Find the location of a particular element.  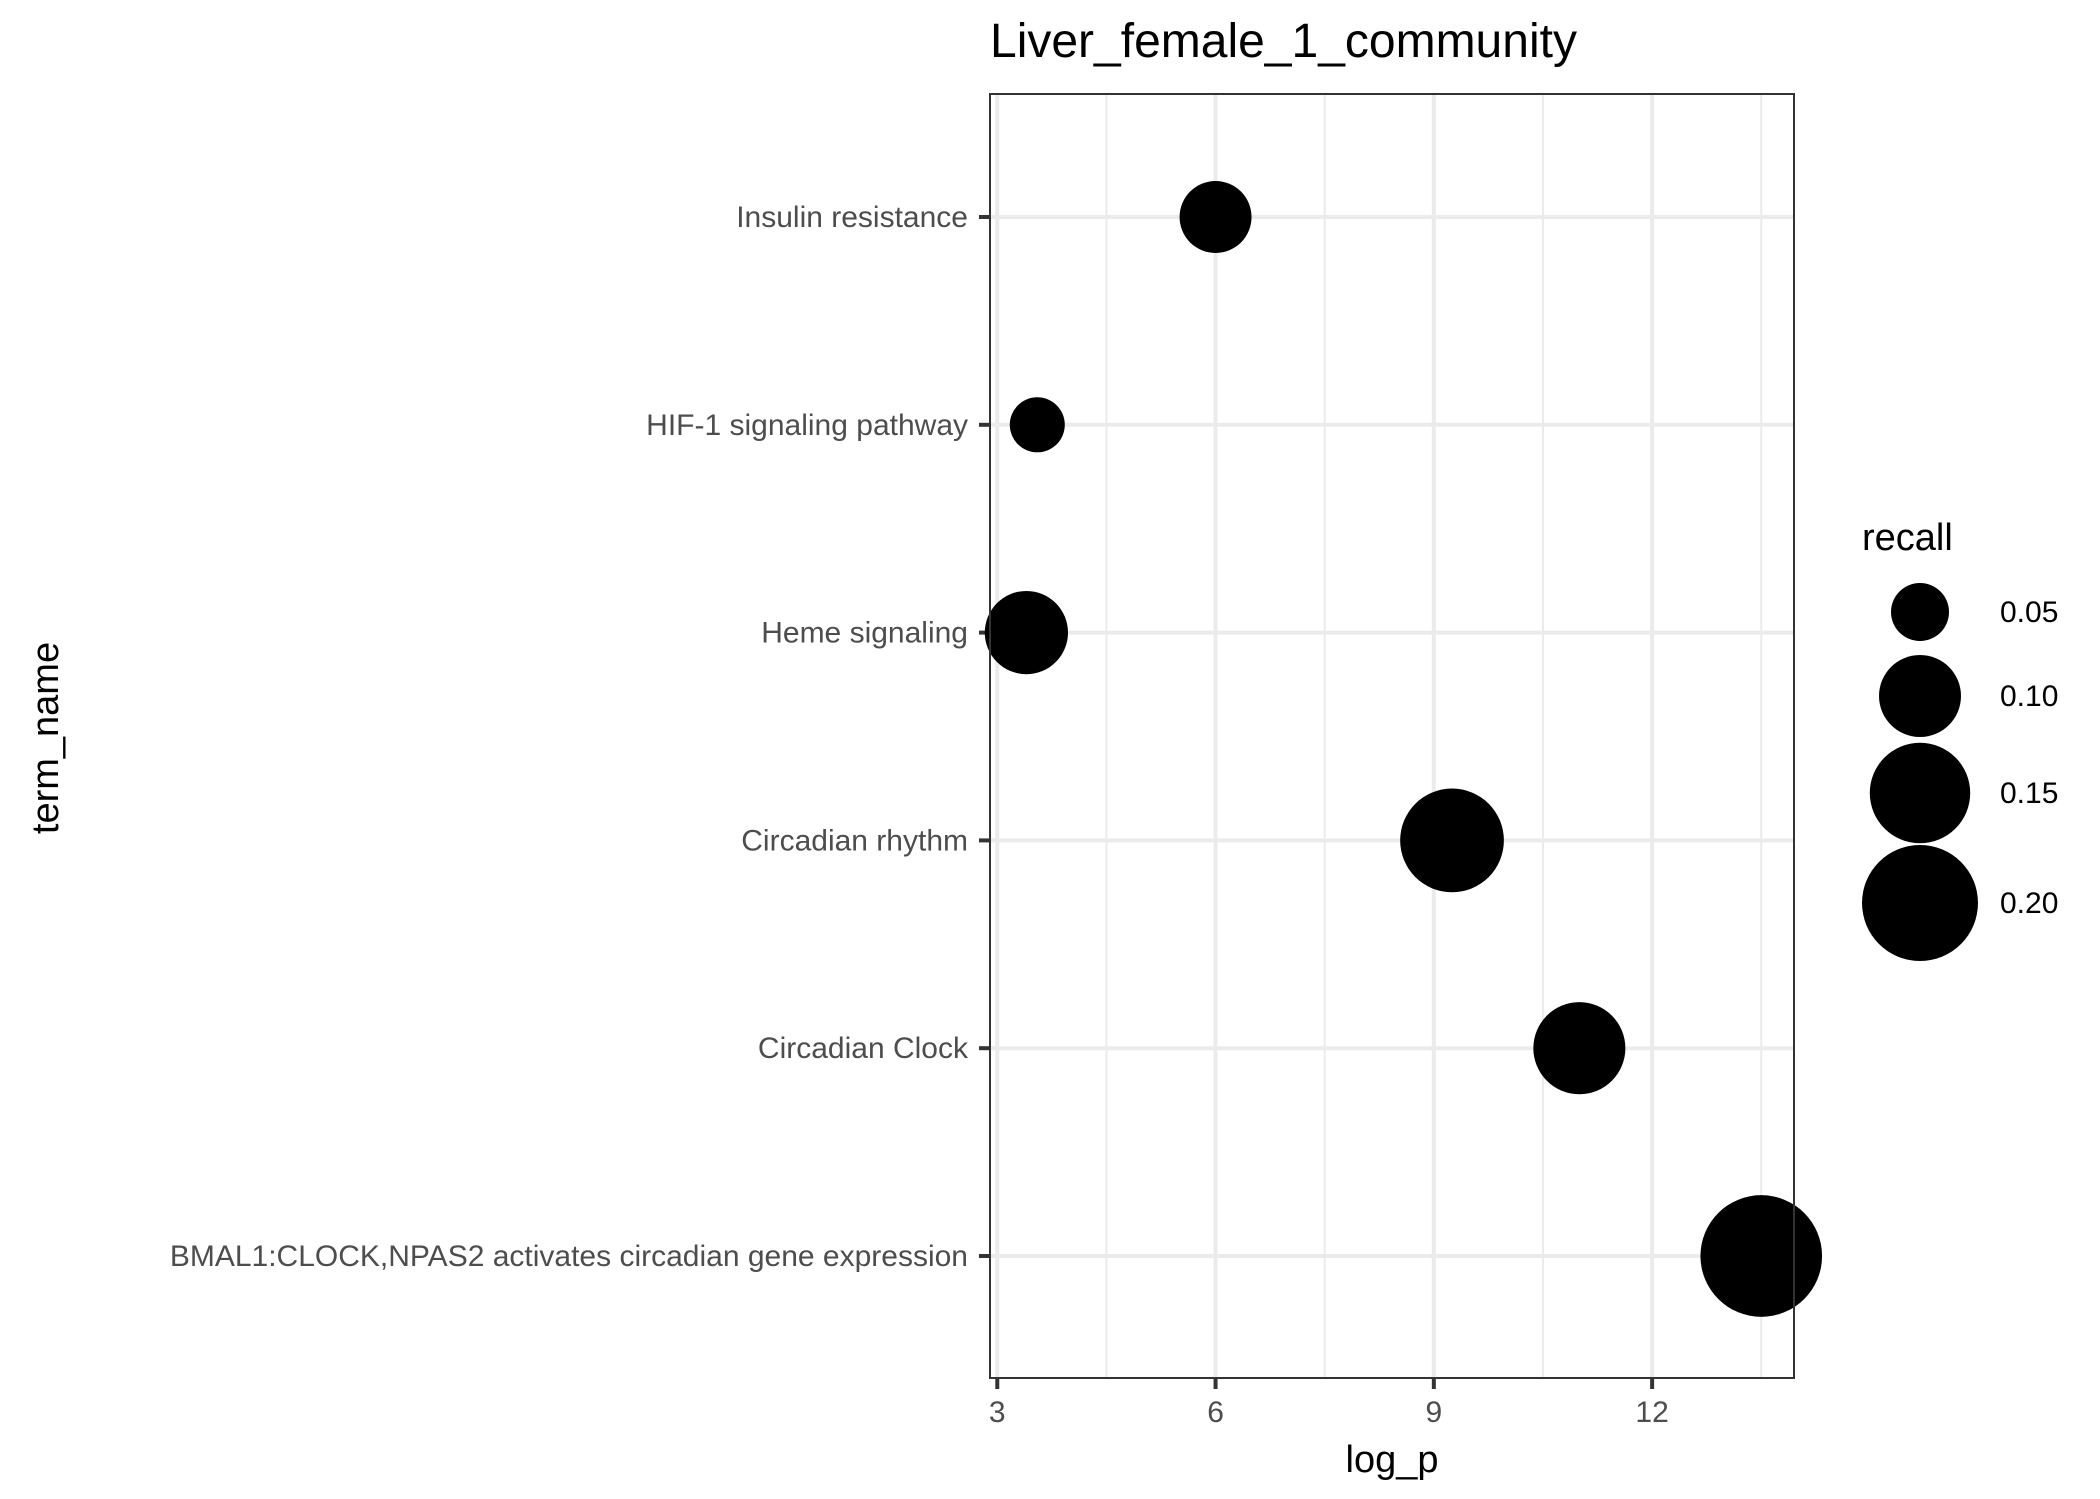

legend-label: 0.10 is located at coordinates (2029, 696).